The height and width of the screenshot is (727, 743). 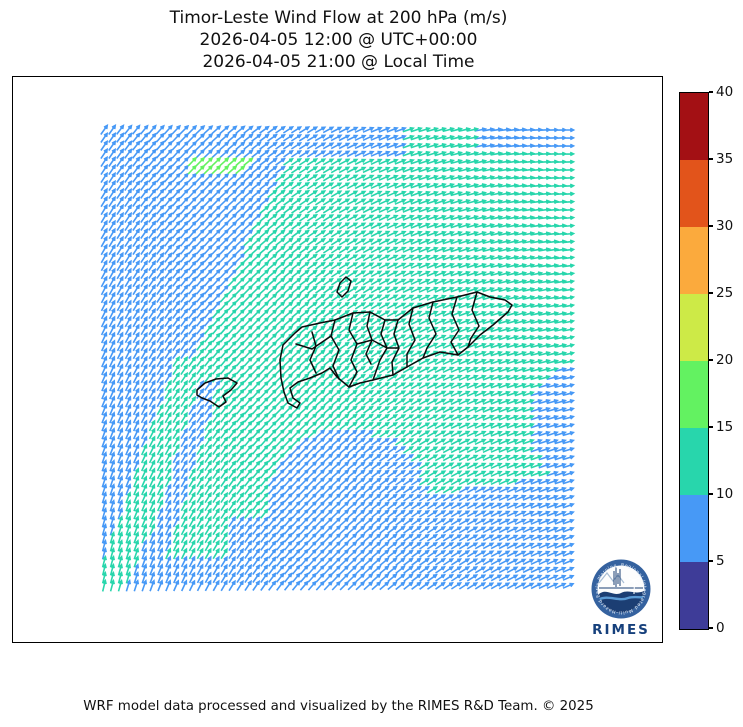 What do you see at coordinates (720, 561) in the screenshot?
I see `colorbar-tick-label: 5` at bounding box center [720, 561].